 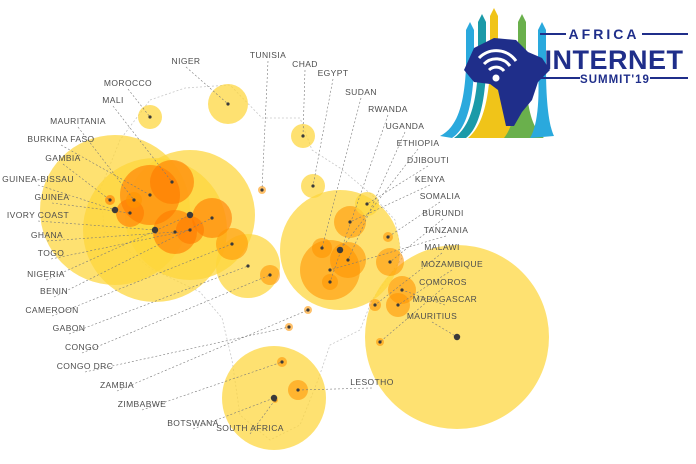 I want to click on leader-comoros, so click(x=411, y=315).